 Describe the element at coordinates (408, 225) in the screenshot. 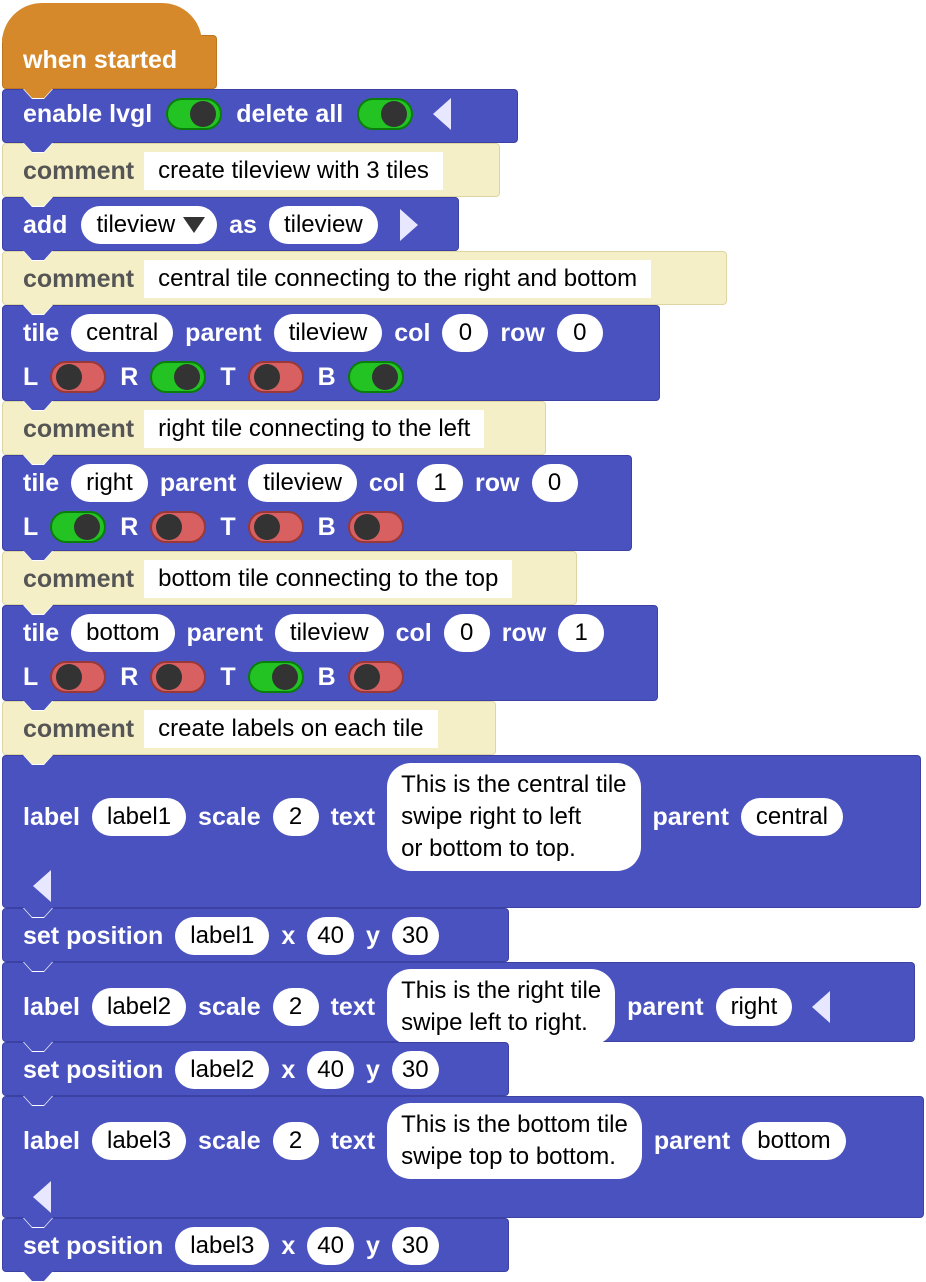

I see `expand-arrow-icon` at that location.